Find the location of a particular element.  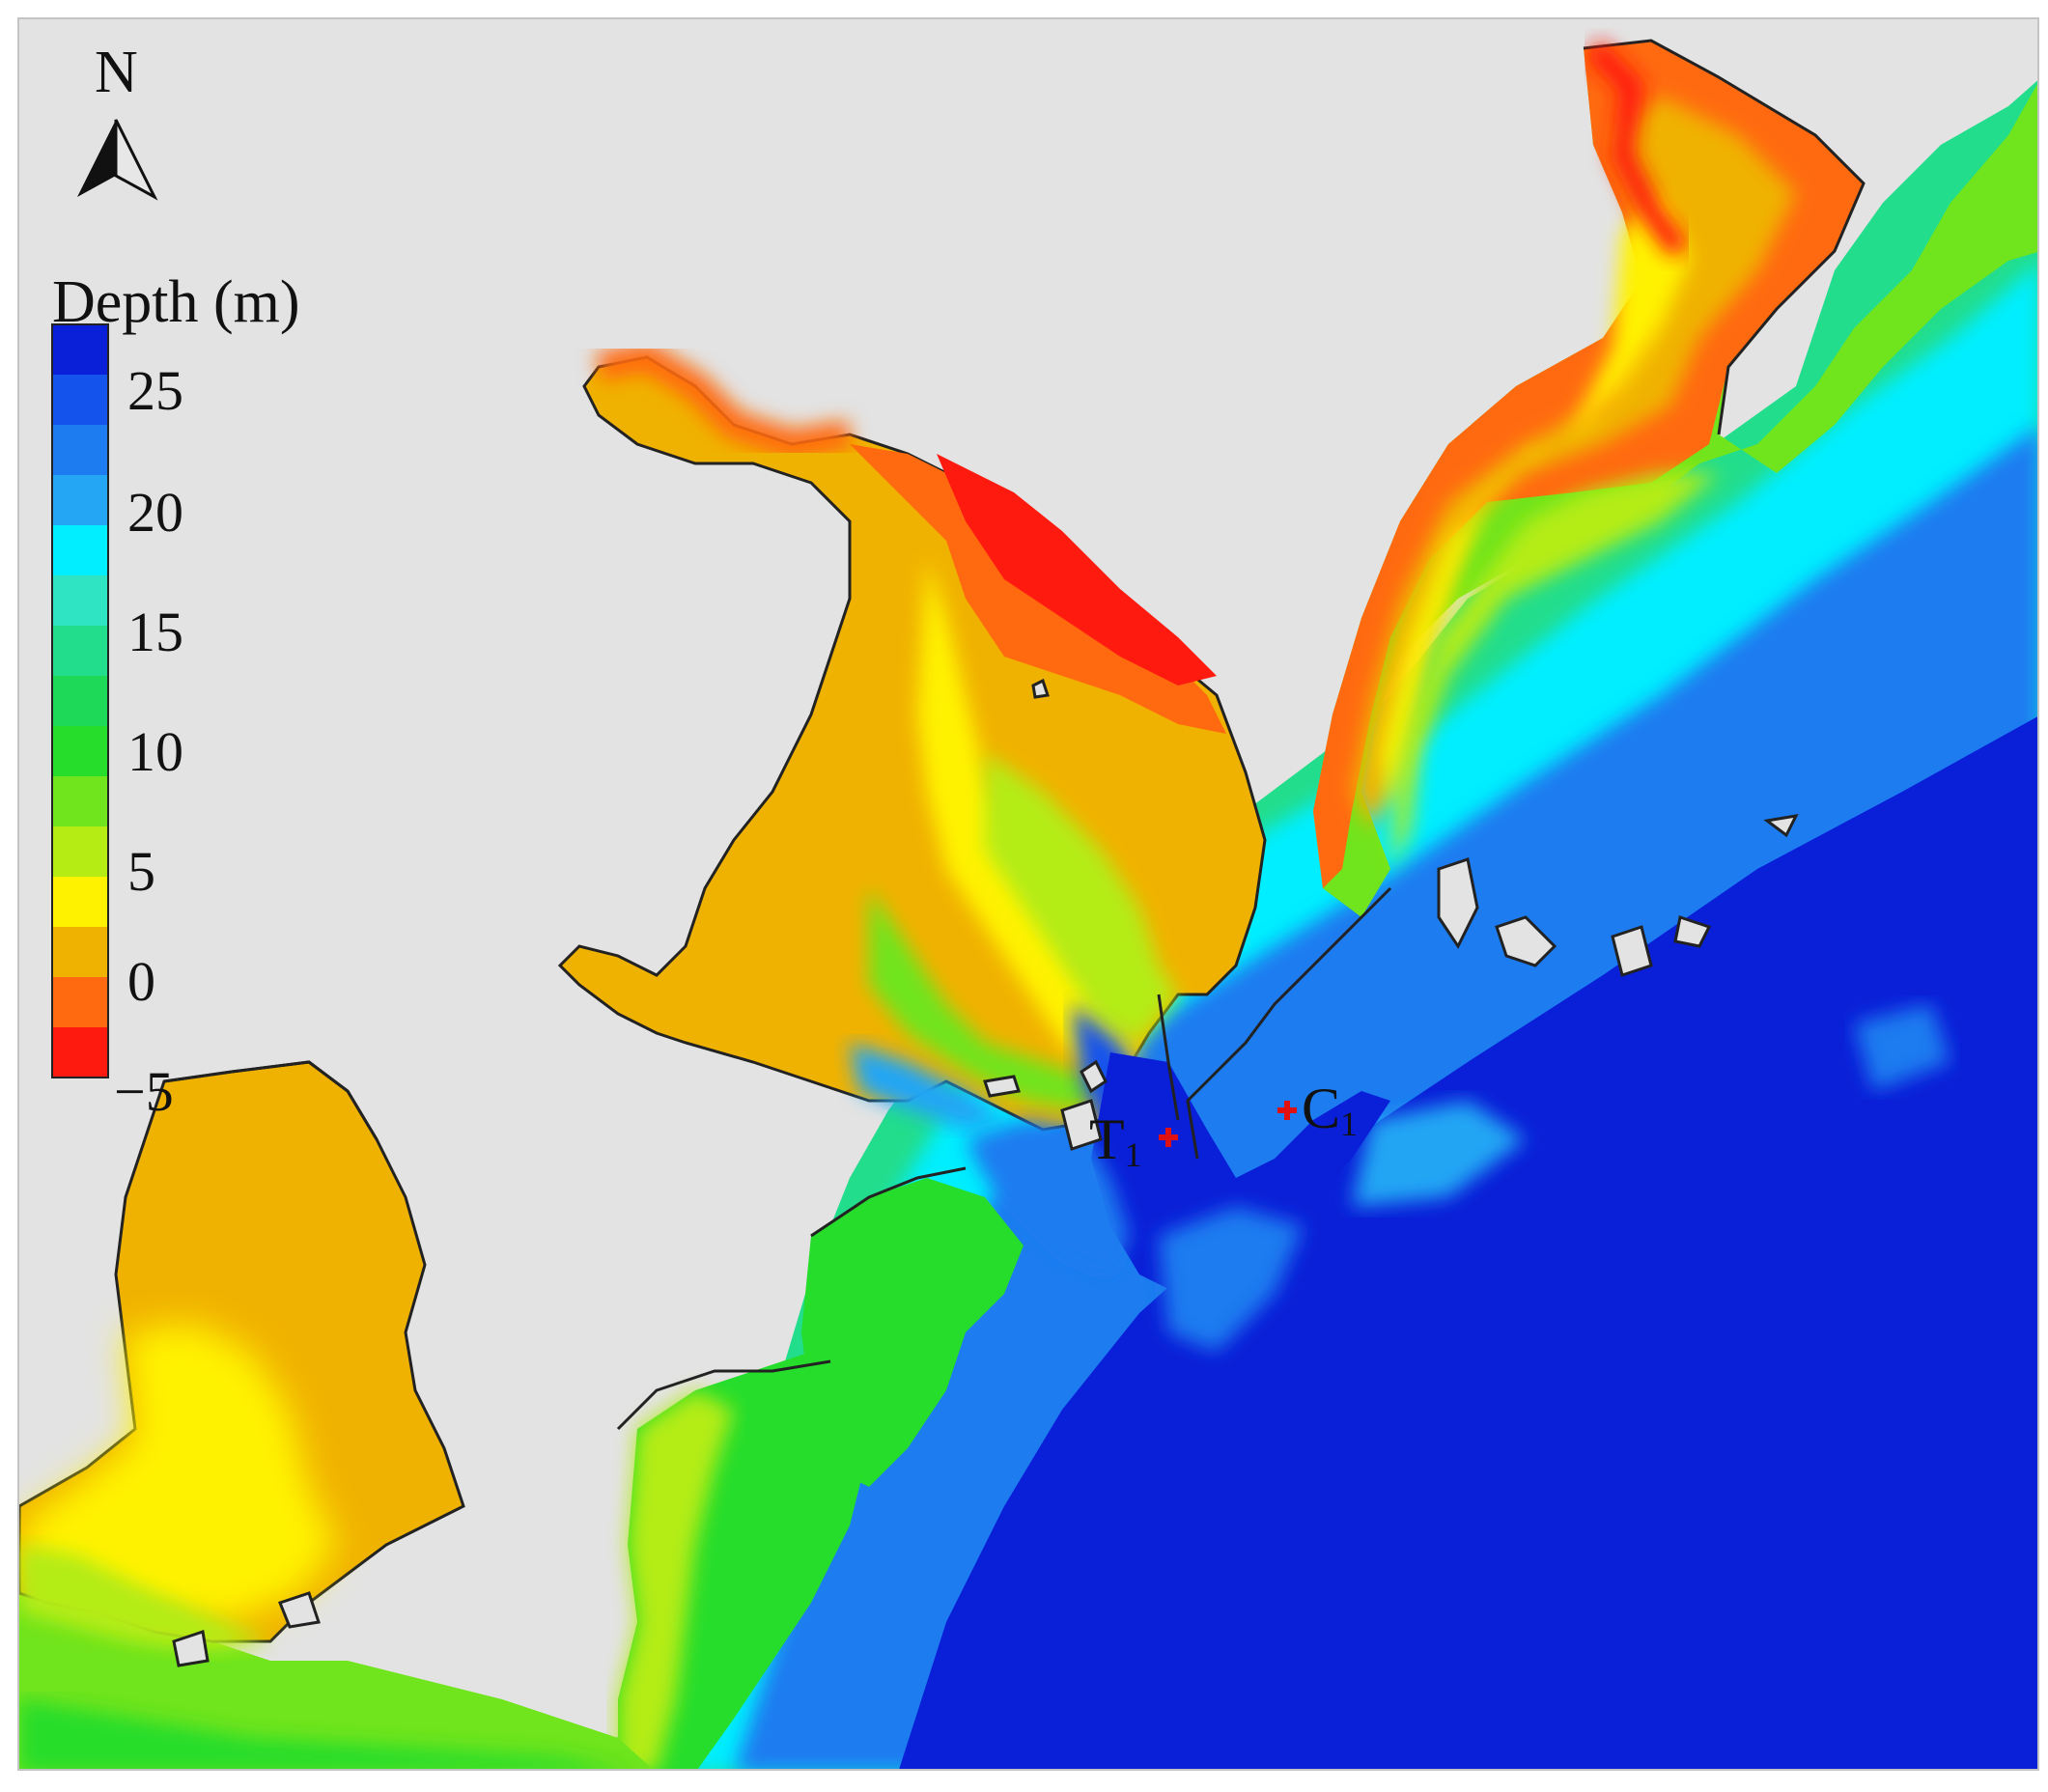

legend-tick-label: 20 is located at coordinates (155, 512).